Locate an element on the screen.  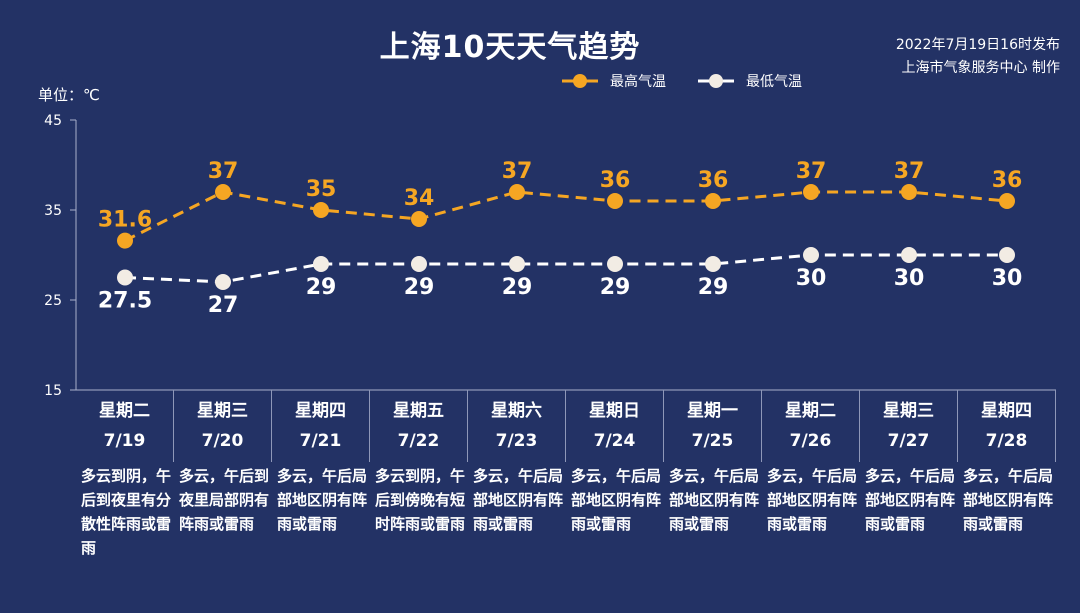
y-tick-label: 25 is located at coordinates (53, 301).